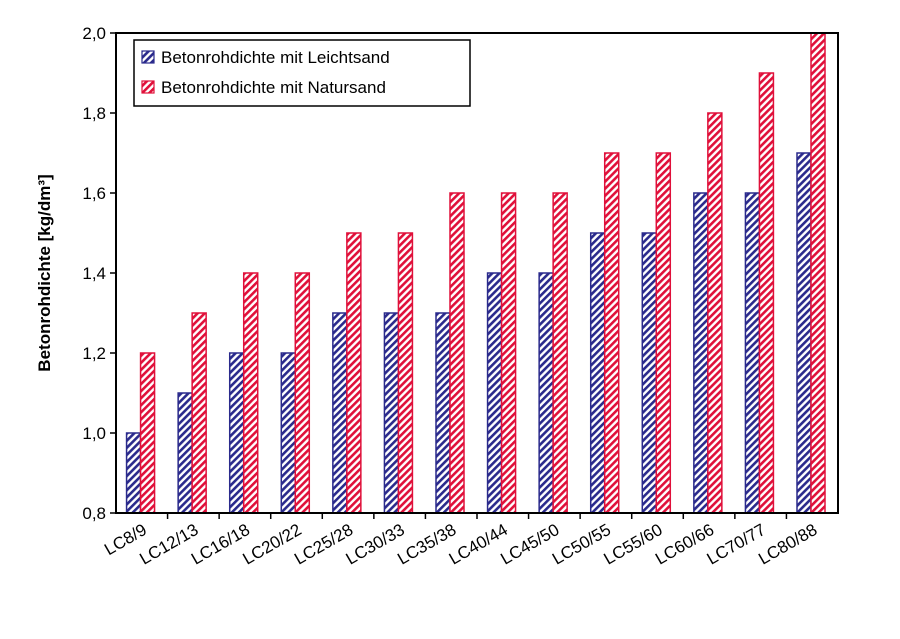 This screenshot has width=900, height=639. Describe the element at coordinates (94, 193) in the screenshot. I see `y-tick-label: 1,6` at that location.